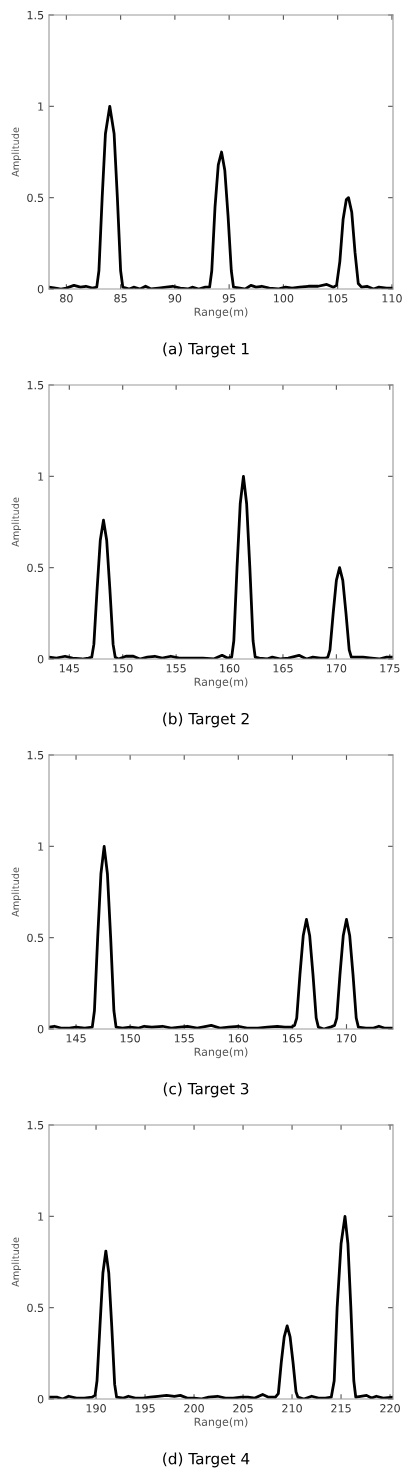 This screenshot has width=412, height=1478. I want to click on x-tick-label: 110, so click(392, 298).